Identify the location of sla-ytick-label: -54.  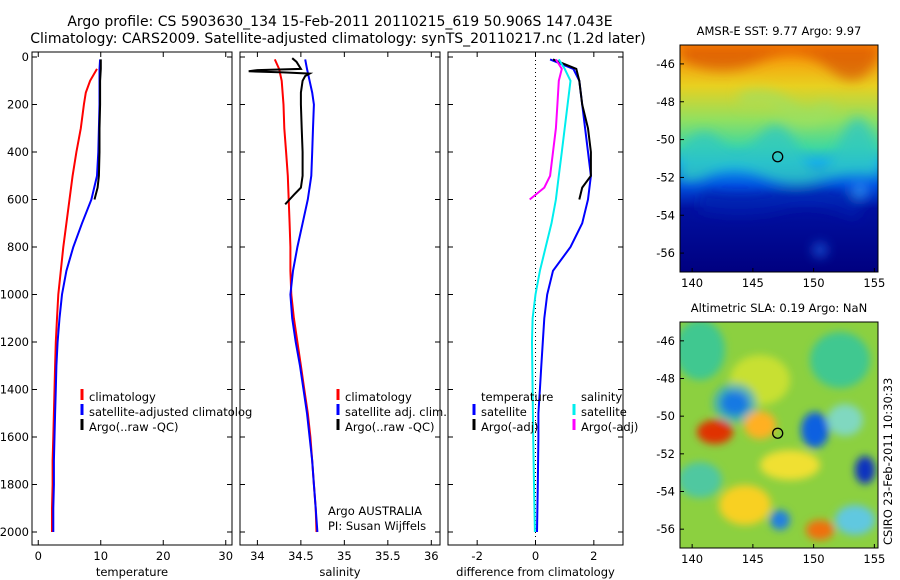
(665, 492).